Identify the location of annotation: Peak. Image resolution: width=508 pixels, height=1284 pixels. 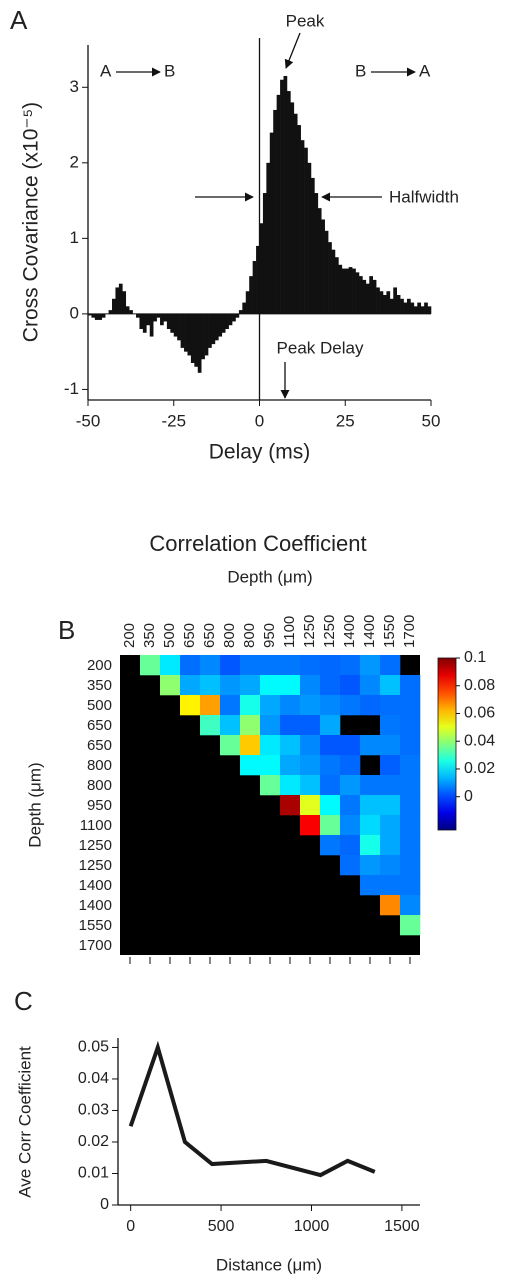
(305, 20).